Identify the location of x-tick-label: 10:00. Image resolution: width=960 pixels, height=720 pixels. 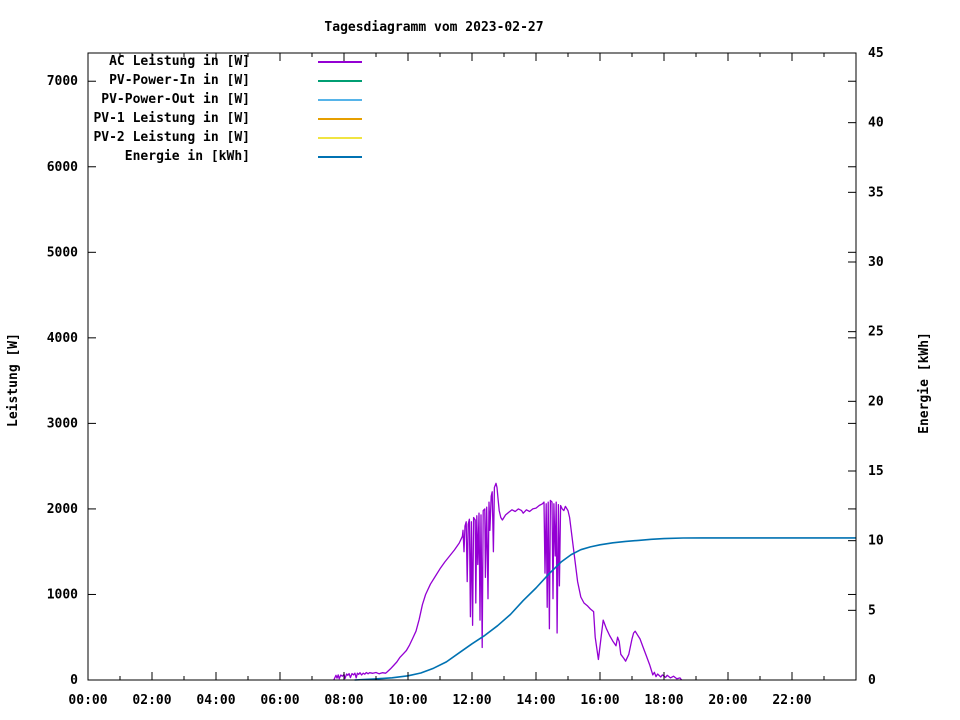
(407, 700).